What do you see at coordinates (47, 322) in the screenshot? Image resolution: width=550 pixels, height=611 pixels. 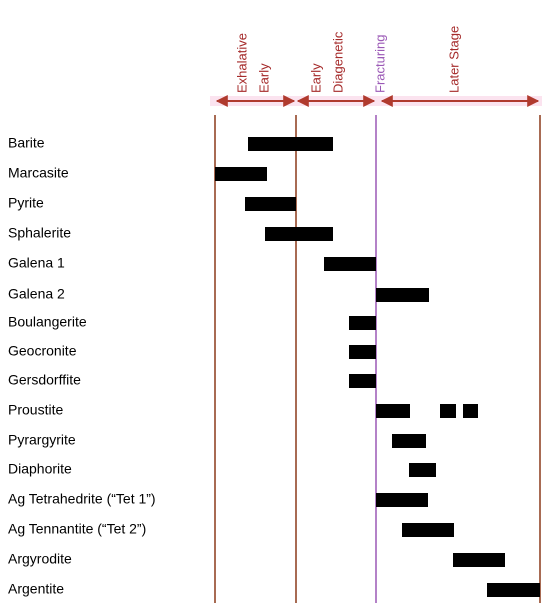 I see `mineral-label: Boulangerite` at bounding box center [47, 322].